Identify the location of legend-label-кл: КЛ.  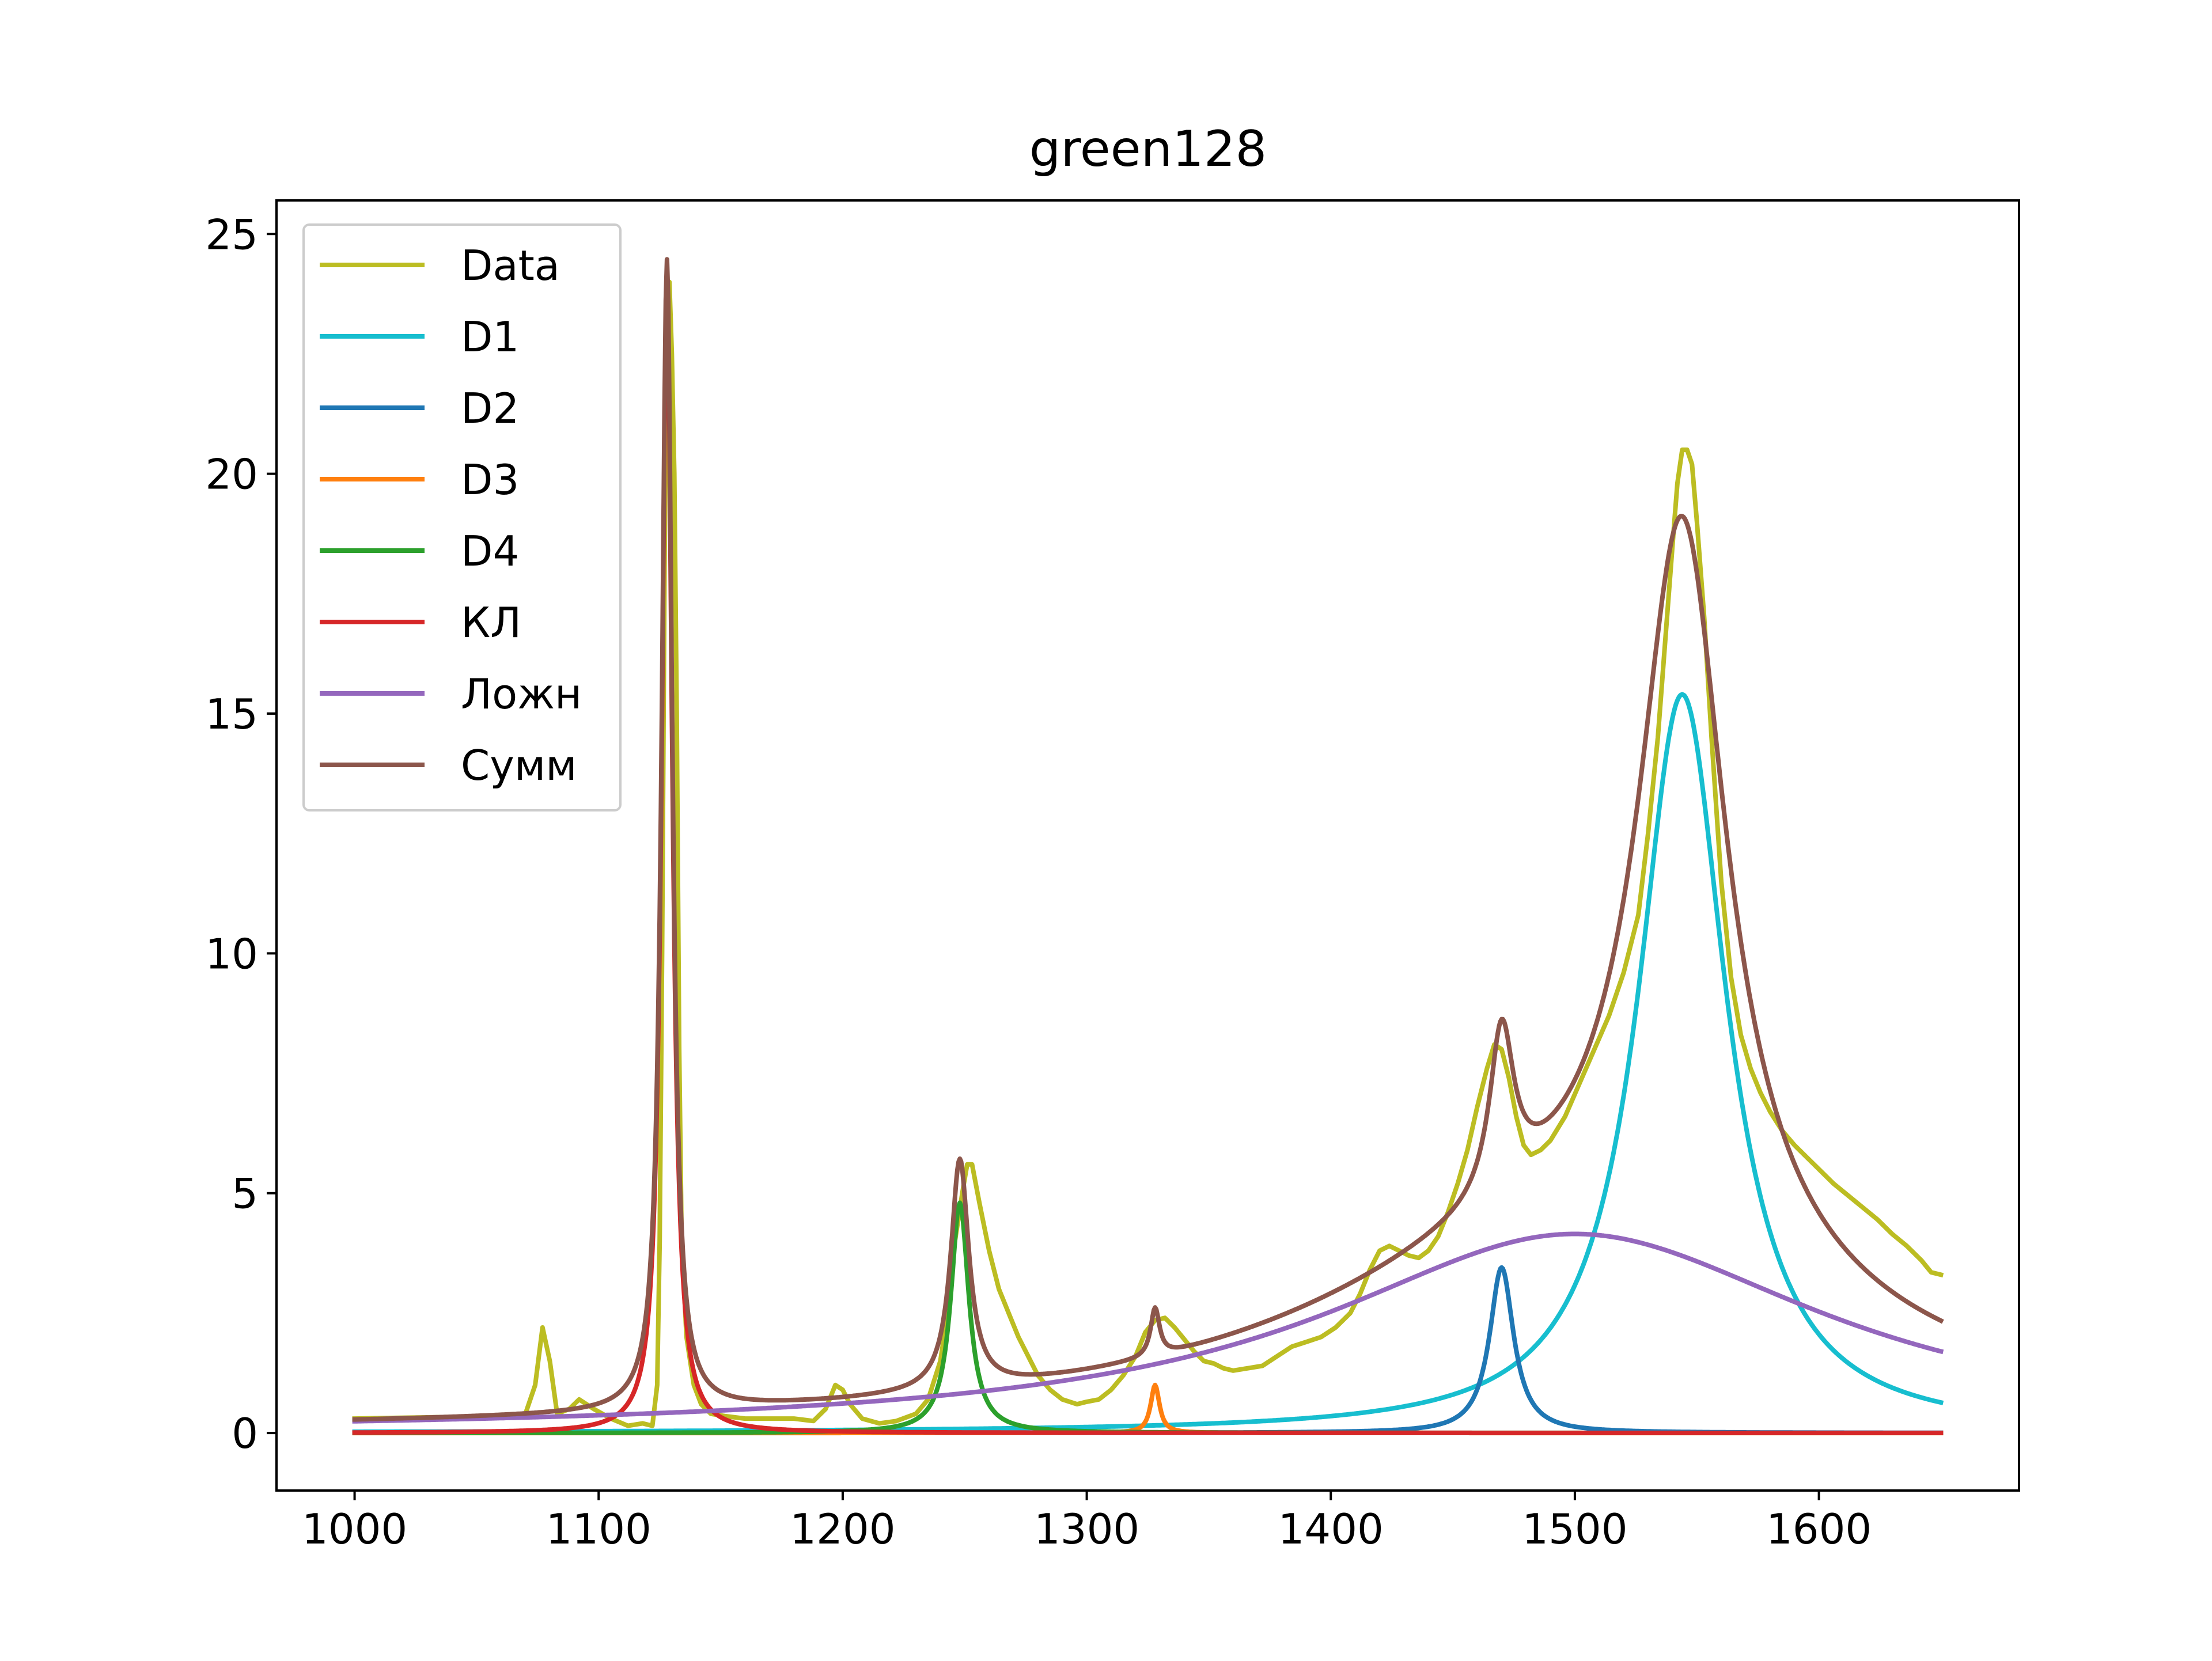
(491, 622).